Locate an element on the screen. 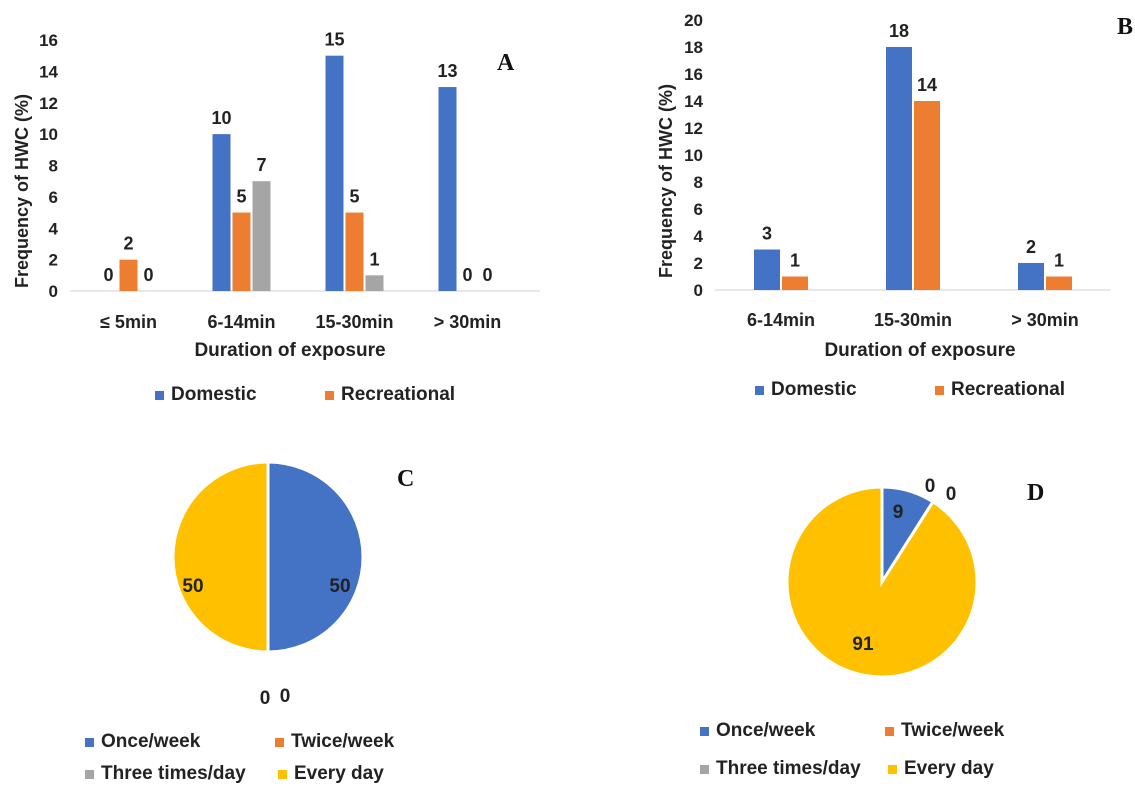 This screenshot has height=787, width=1135. legend-item-recreational-a: Recreational is located at coordinates (390, 395).